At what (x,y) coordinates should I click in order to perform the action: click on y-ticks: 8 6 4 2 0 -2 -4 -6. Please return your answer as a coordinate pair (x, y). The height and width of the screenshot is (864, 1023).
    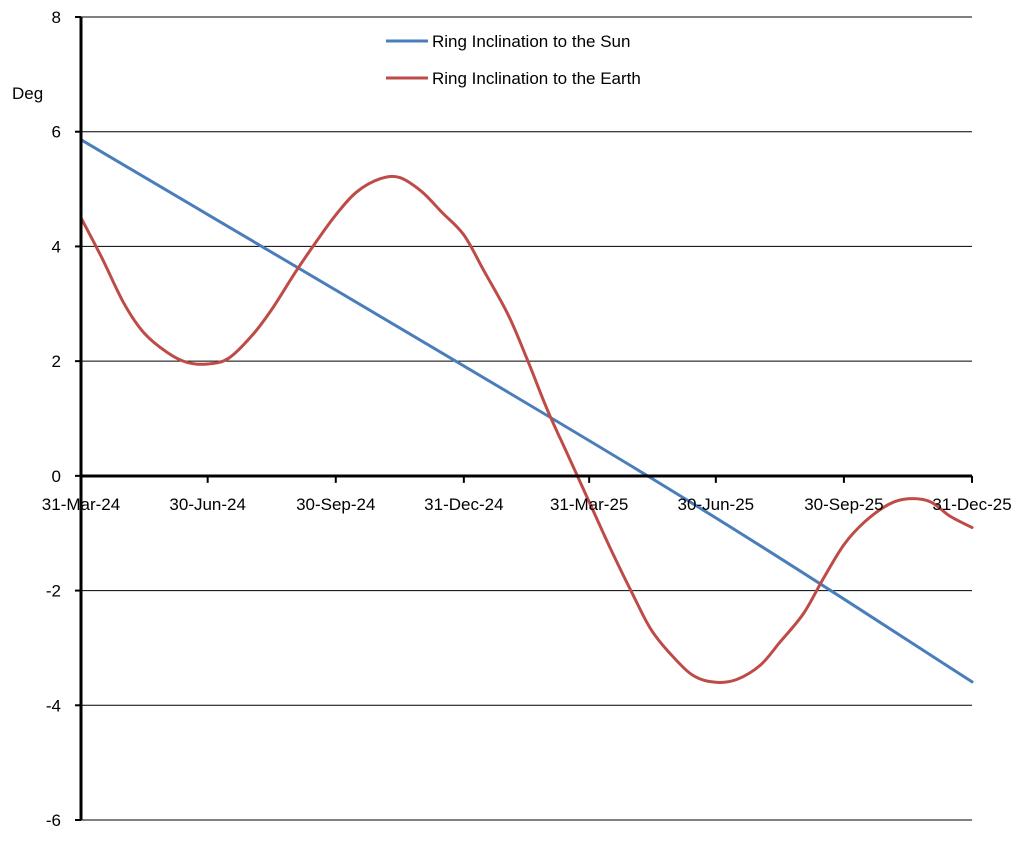
    Looking at the image, I should click on (63, 419).